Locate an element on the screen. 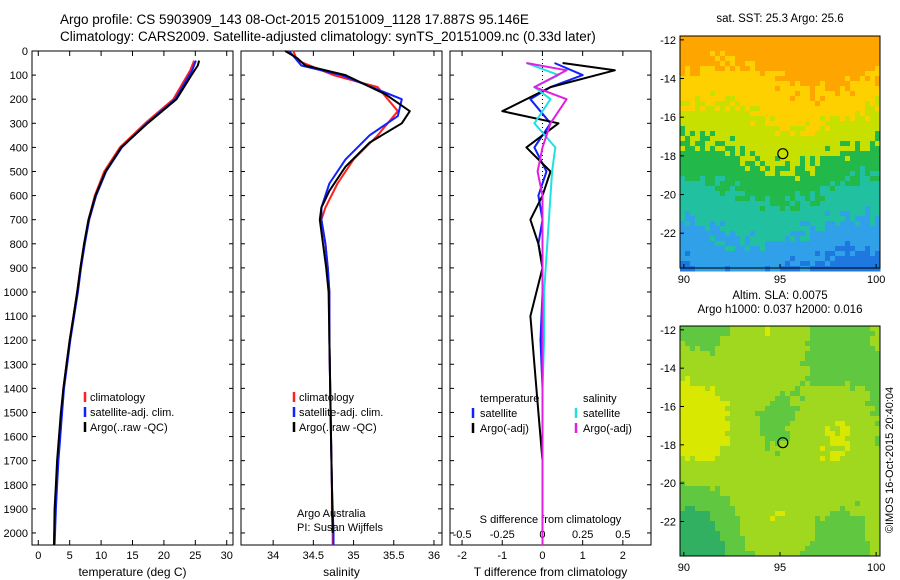 This screenshot has width=900, height=580. x-tick-label: 15 is located at coordinates (132, 556).